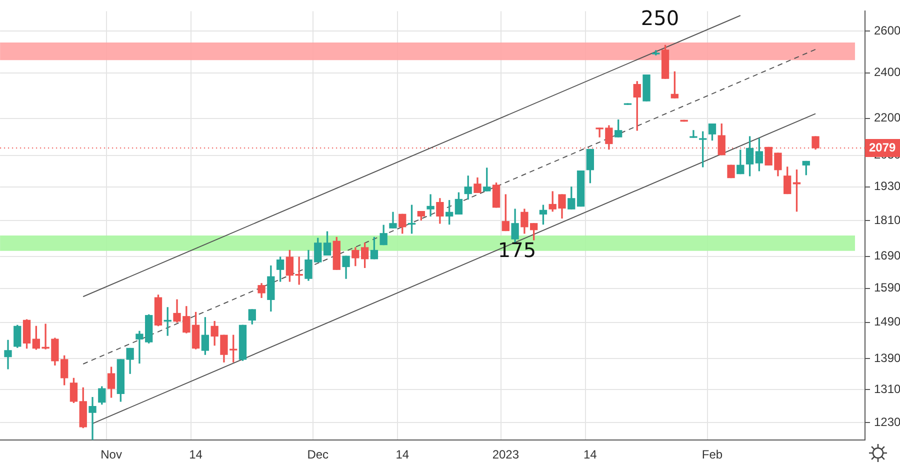  Describe the element at coordinates (660, 18) in the screenshot. I see `annotation: 250` at that location.